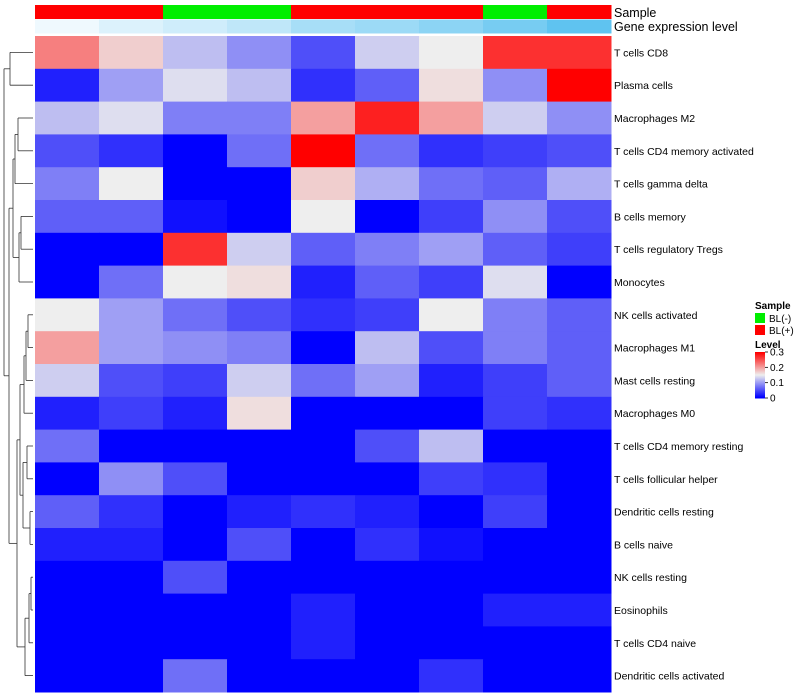  Describe the element at coordinates (773, 399) in the screenshot. I see `colorbar-tick-label: 0` at that location.